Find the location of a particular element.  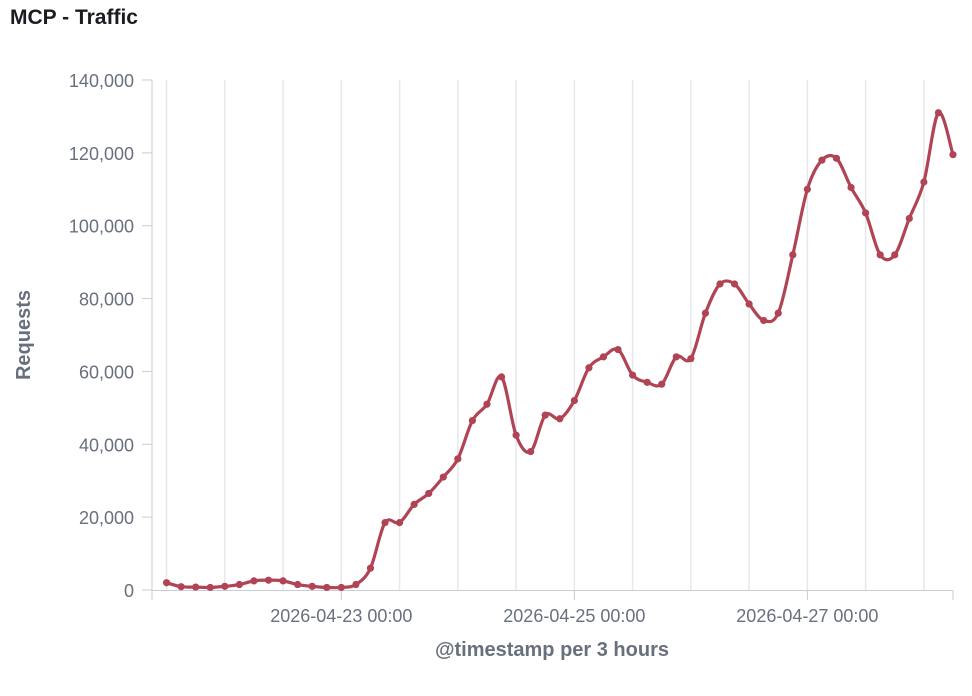

x-axis-title: @timestamp per 3 hours is located at coordinates (552, 650).